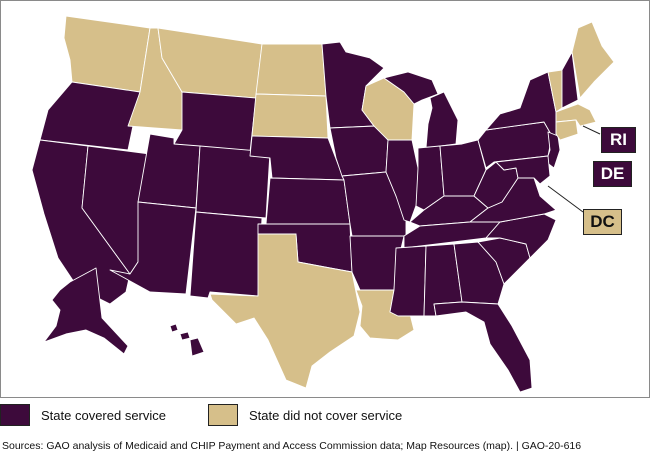 The width and height of the screenshot is (650, 456). Describe the element at coordinates (15, 415) in the screenshot. I see `legend-swatch-covered` at that location.